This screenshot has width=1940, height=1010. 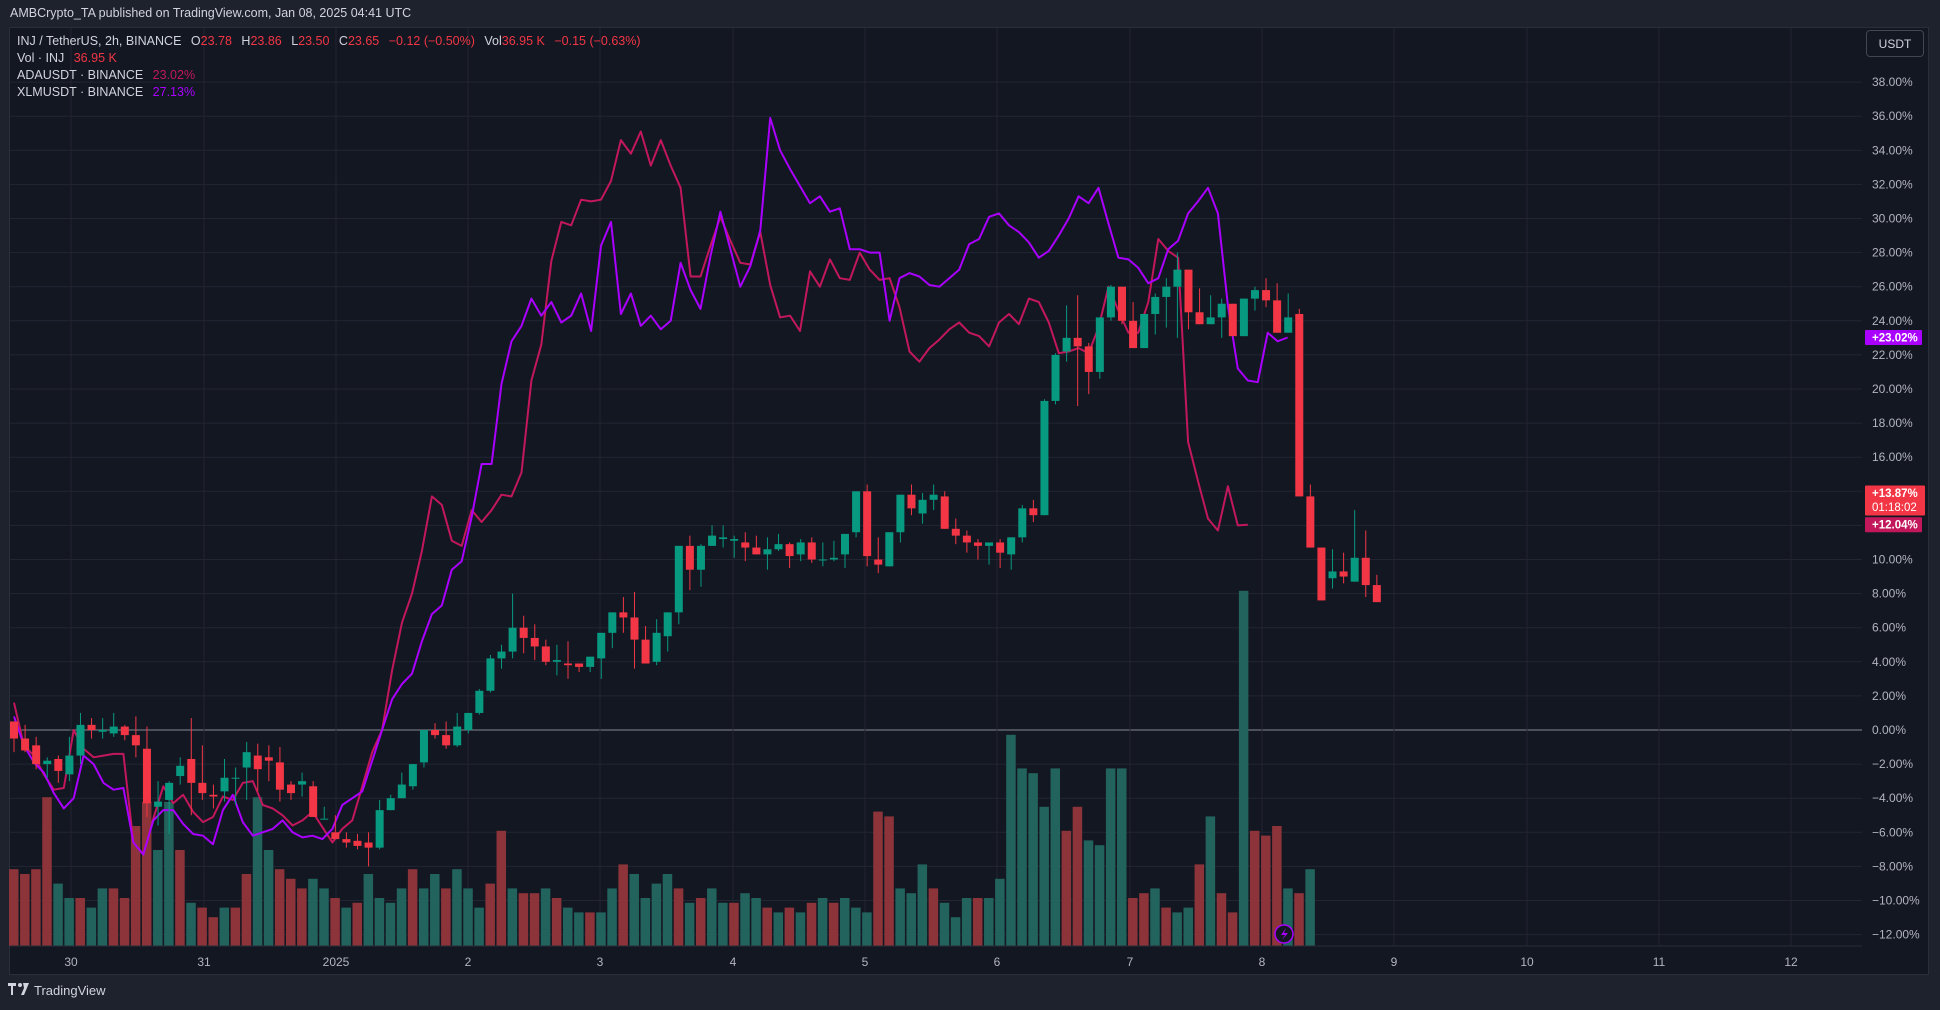 What do you see at coordinates (216, 41) in the screenshot?
I see `legend-open: 23.78` at bounding box center [216, 41].